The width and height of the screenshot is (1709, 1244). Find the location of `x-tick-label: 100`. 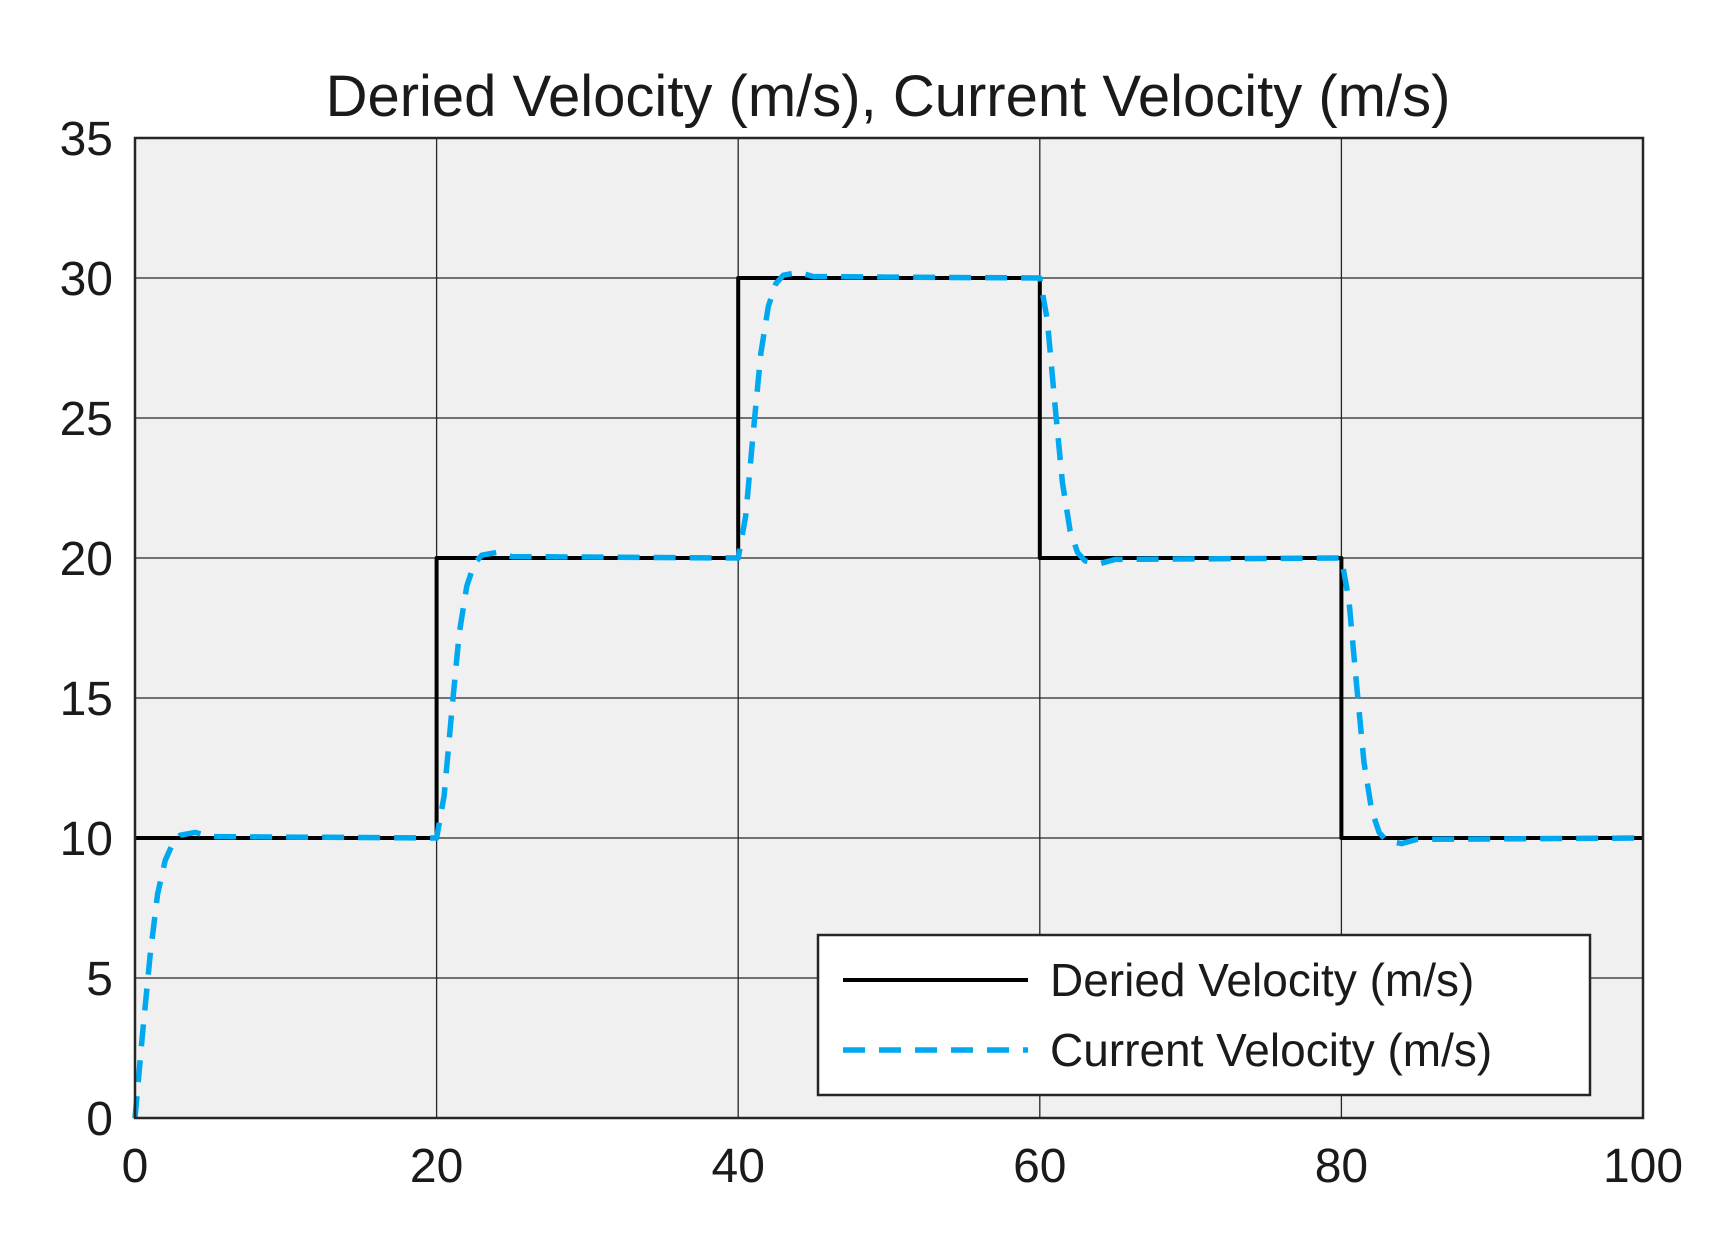

x-tick-label: 100 is located at coordinates (1643, 1166).